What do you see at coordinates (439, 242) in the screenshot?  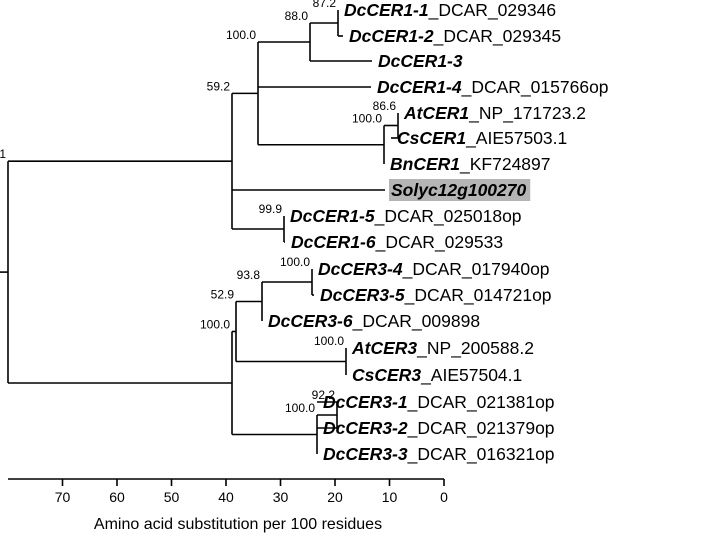 I see `leaf-accession: _DCAR_029533` at bounding box center [439, 242].